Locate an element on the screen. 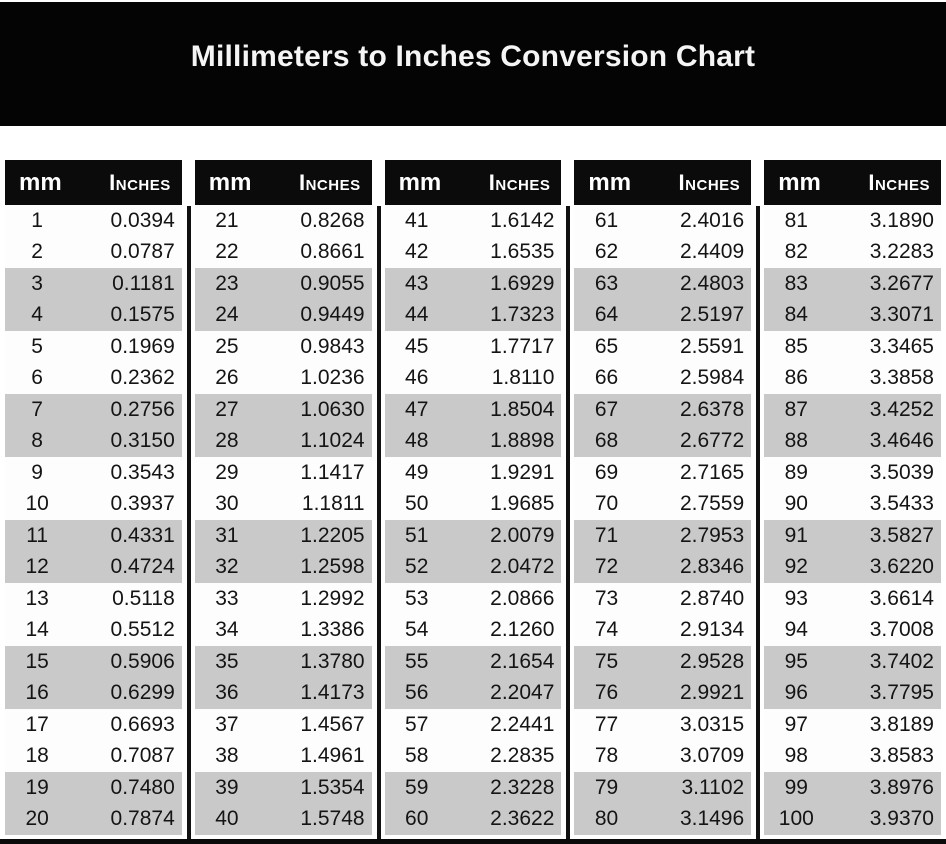  table-row: 21 0.8268 is located at coordinates (283, 221).